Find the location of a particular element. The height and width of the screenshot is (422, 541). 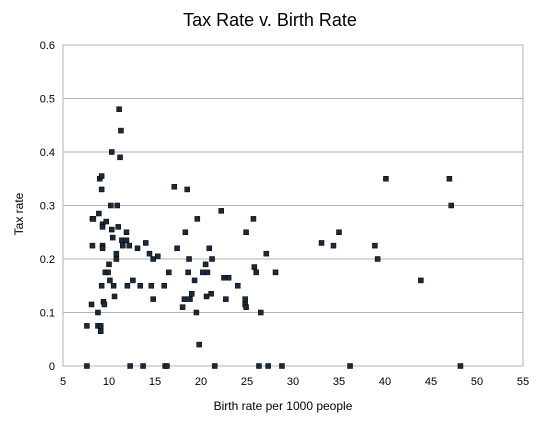

y-tick-label: 0.4 is located at coordinates (47, 153).